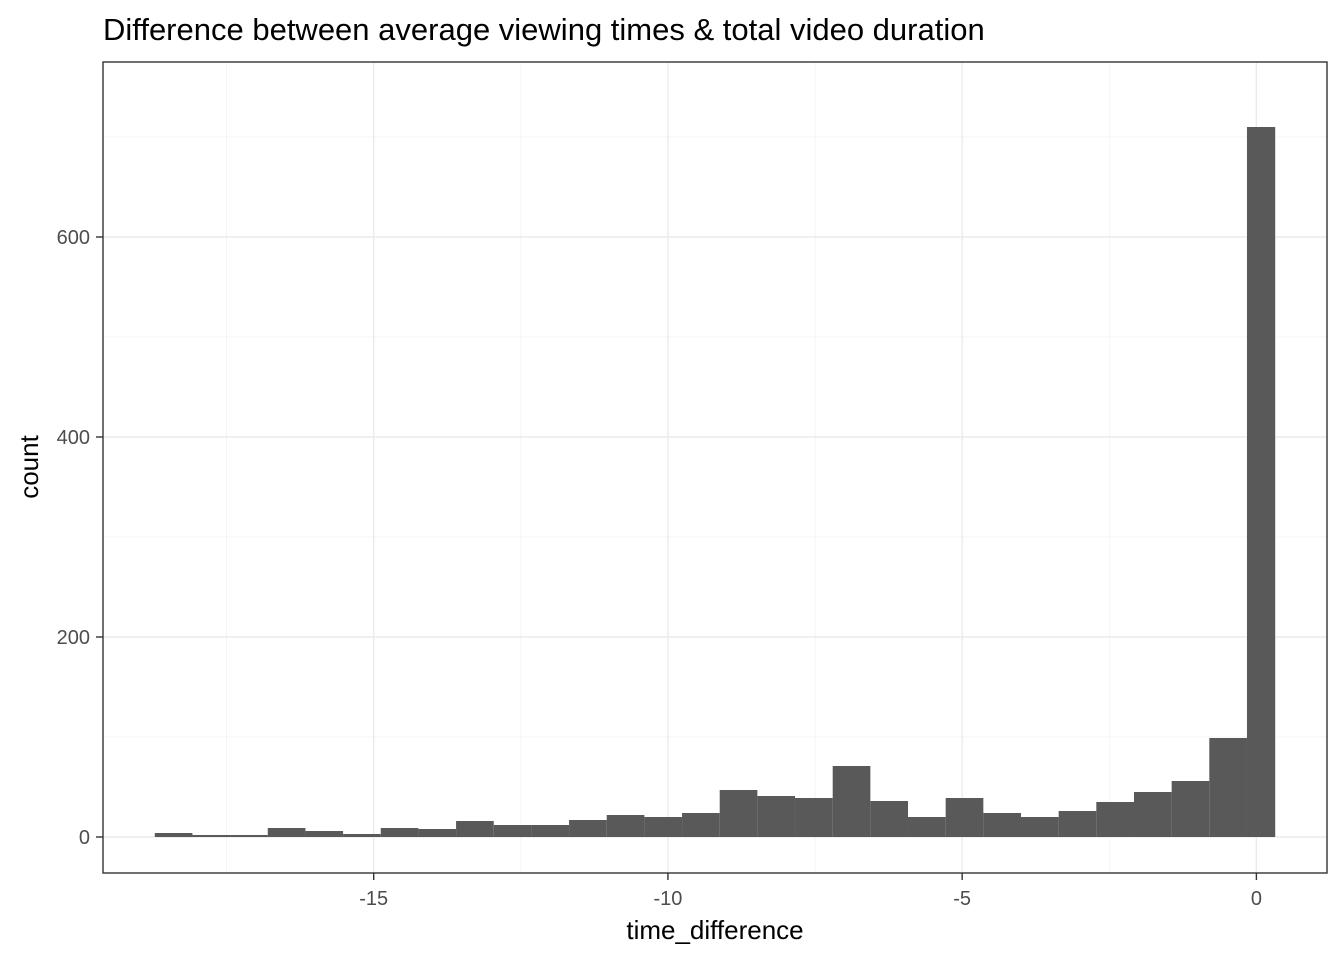 Image resolution: width=1344 pixels, height=960 pixels. What do you see at coordinates (1256, 899) in the screenshot?
I see `x-tick-label: 0` at bounding box center [1256, 899].